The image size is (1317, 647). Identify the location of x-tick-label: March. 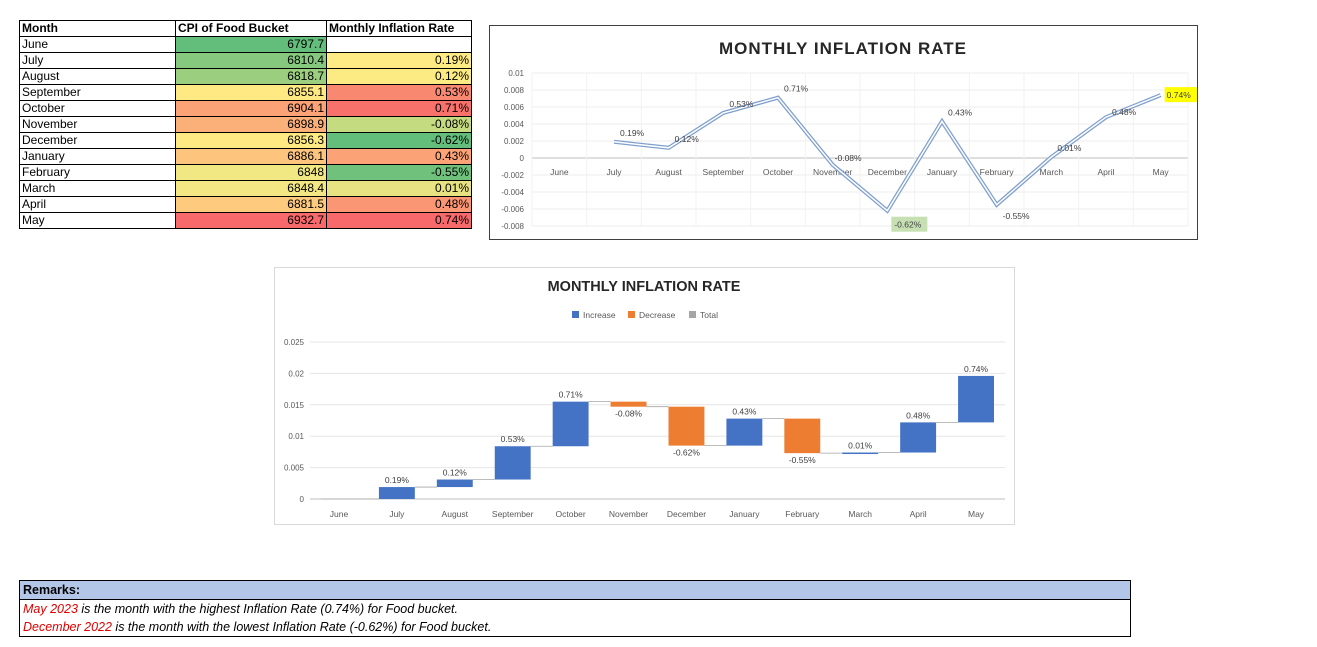
(1052, 172).